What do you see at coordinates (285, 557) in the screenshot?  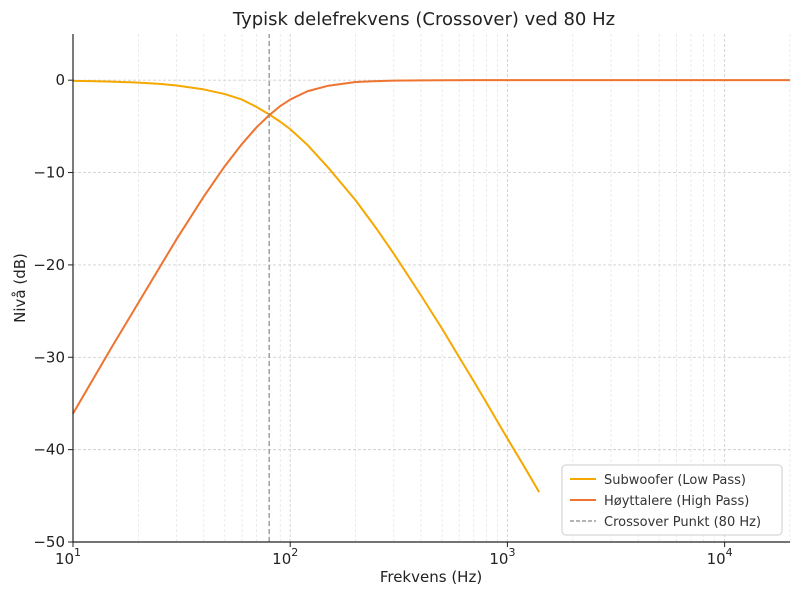 I see `x-tick-label: 10²` at bounding box center [285, 557].